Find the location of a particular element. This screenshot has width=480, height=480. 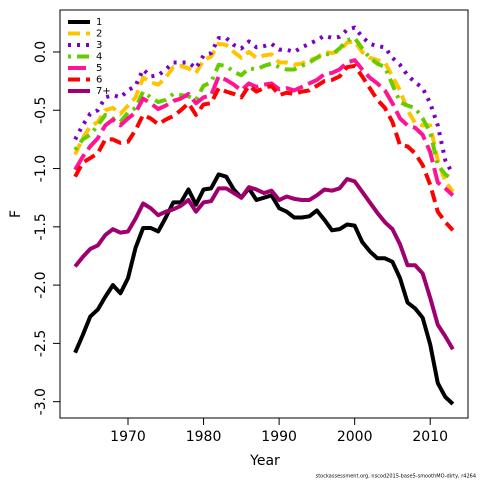

legend-label: 7+ is located at coordinates (103, 91).